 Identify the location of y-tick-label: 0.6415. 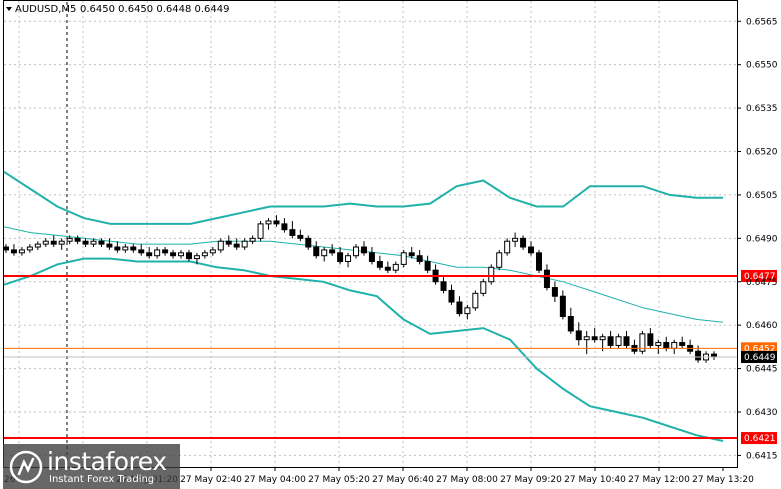
(762, 456).